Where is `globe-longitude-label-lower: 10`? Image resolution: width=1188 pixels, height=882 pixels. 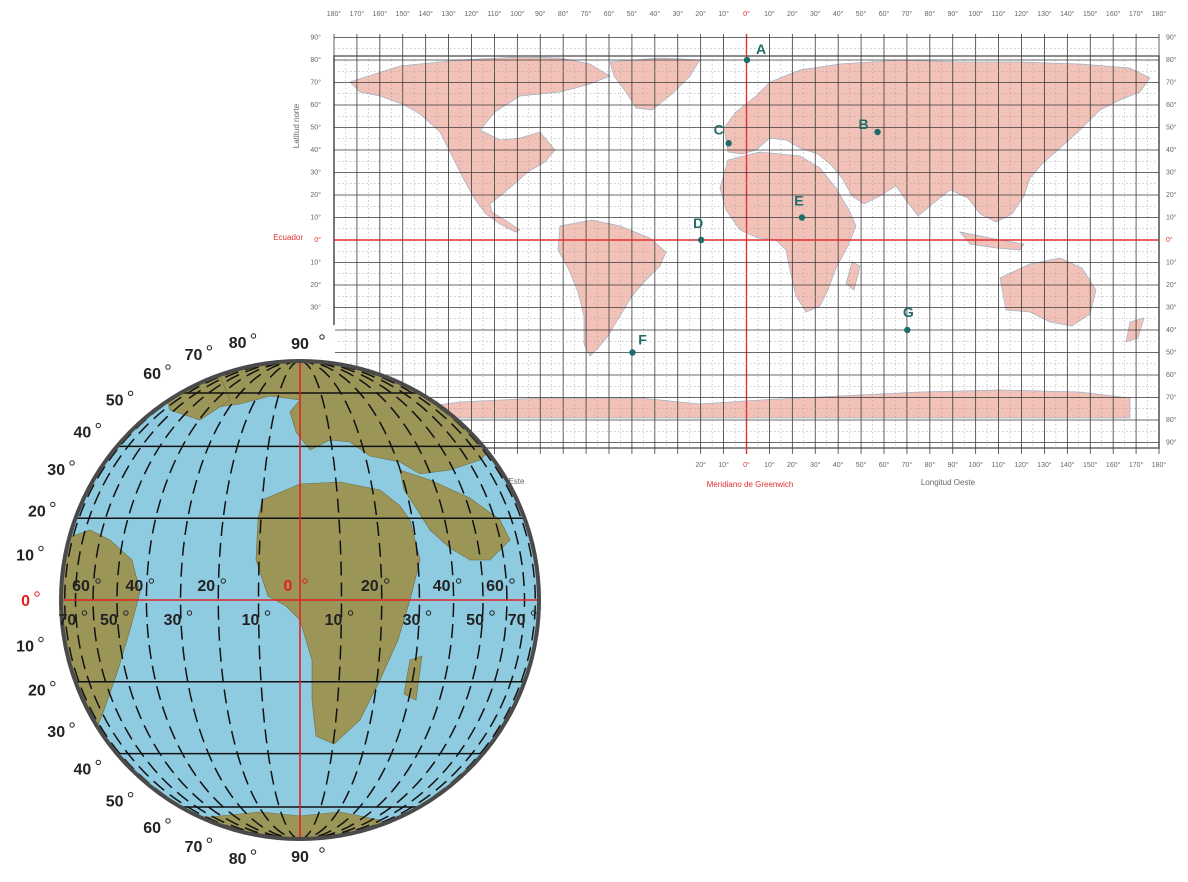 globe-longitude-label-lower: 10 is located at coordinates (251, 620).